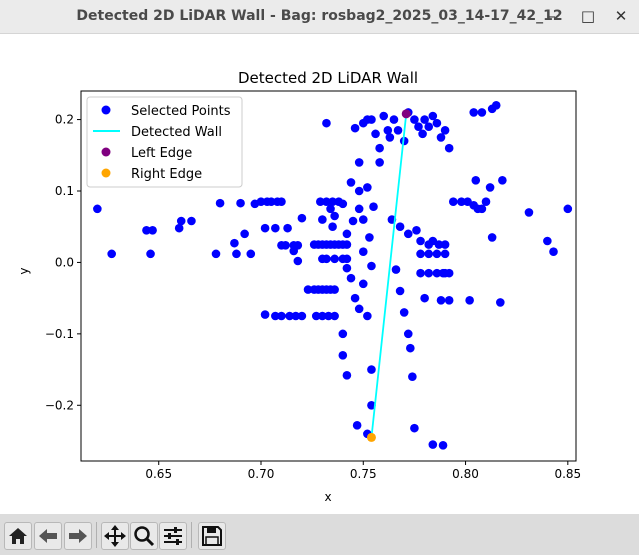  What do you see at coordinates (328, 78) in the screenshot?
I see `chart-title: Detected 2D LiDAR Wall` at bounding box center [328, 78].